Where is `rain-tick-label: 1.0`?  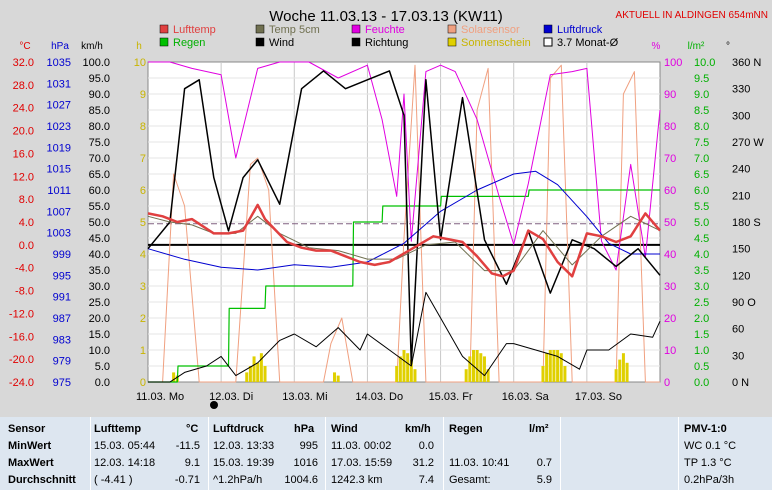
rain-tick-label: 1.0 is located at coordinates (701, 351).